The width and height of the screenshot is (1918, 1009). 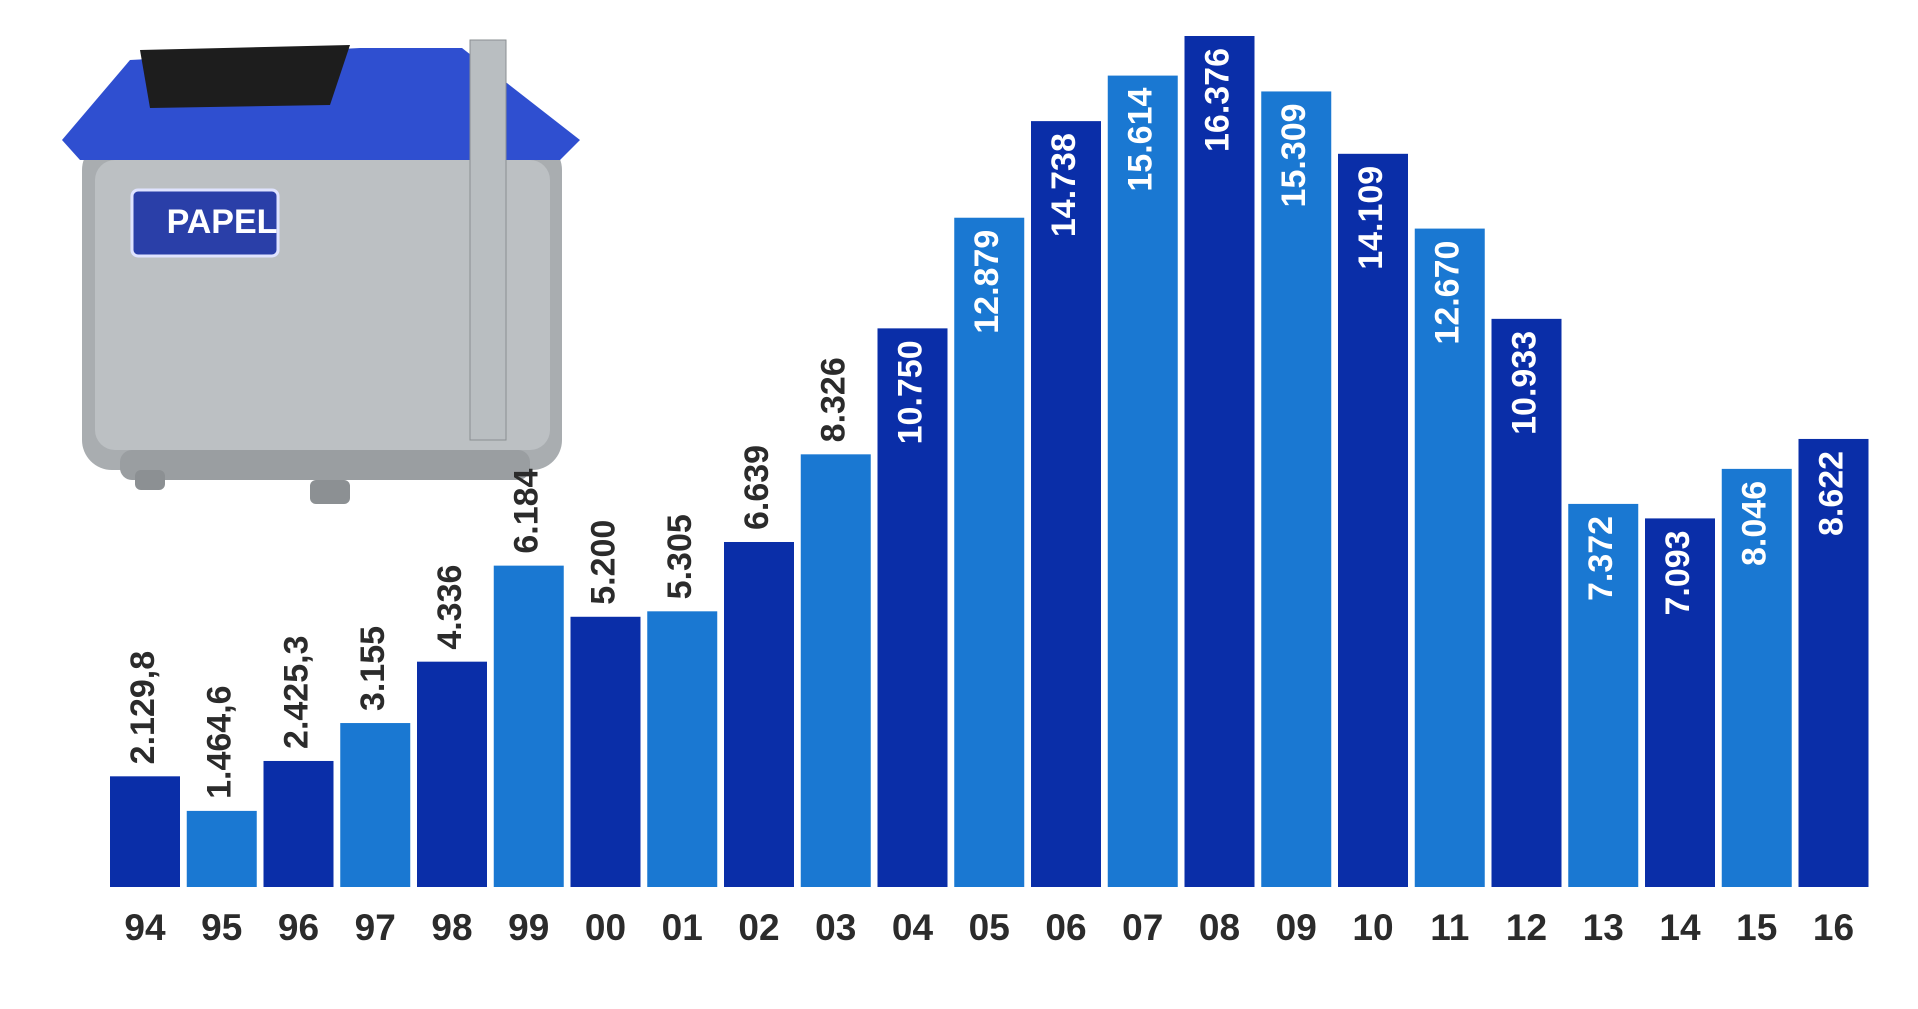 I want to click on value-label: 15.309, so click(x=1294, y=155).